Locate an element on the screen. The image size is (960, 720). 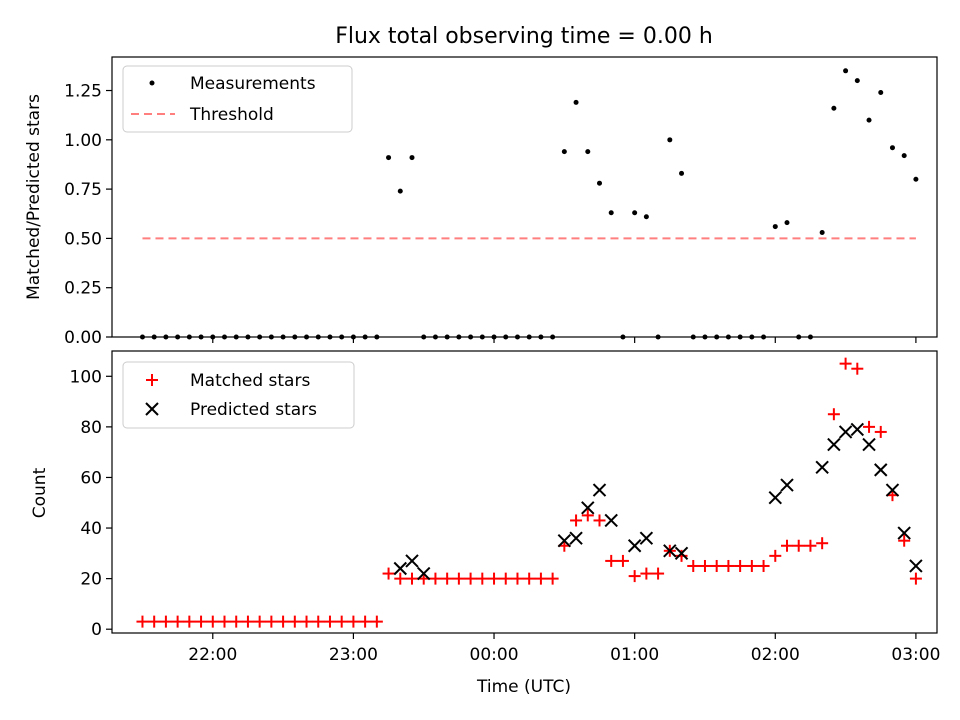
top-chart-title: Flux total observing time = 0.00 h is located at coordinates (524, 36).